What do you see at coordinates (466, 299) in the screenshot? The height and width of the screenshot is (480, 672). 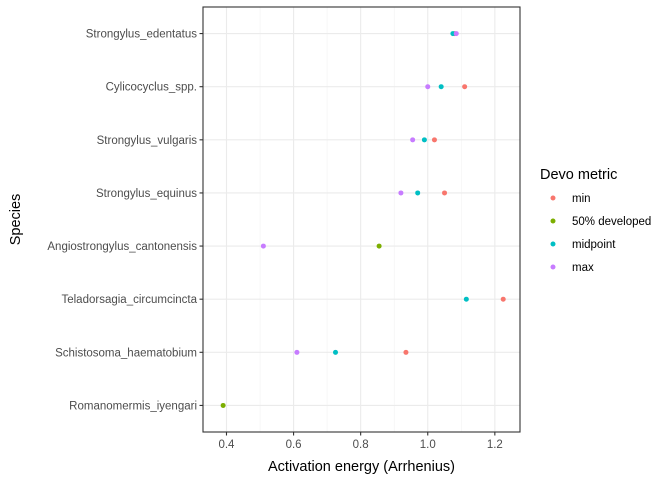 I see `point-midpoint-teladorsagia-circumcincta` at bounding box center [466, 299].